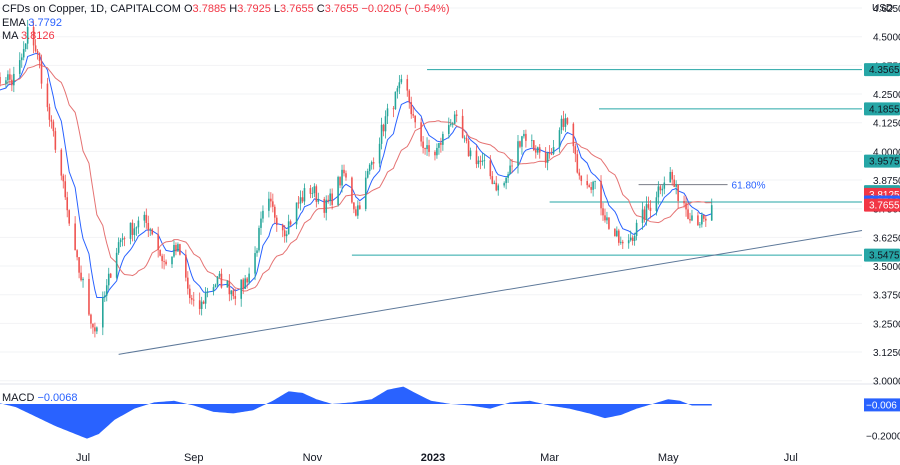 Image resolution: width=900 pixels, height=465 pixels. What do you see at coordinates (882, 8) in the screenshot?
I see `currency-label: USD` at bounding box center [882, 8].